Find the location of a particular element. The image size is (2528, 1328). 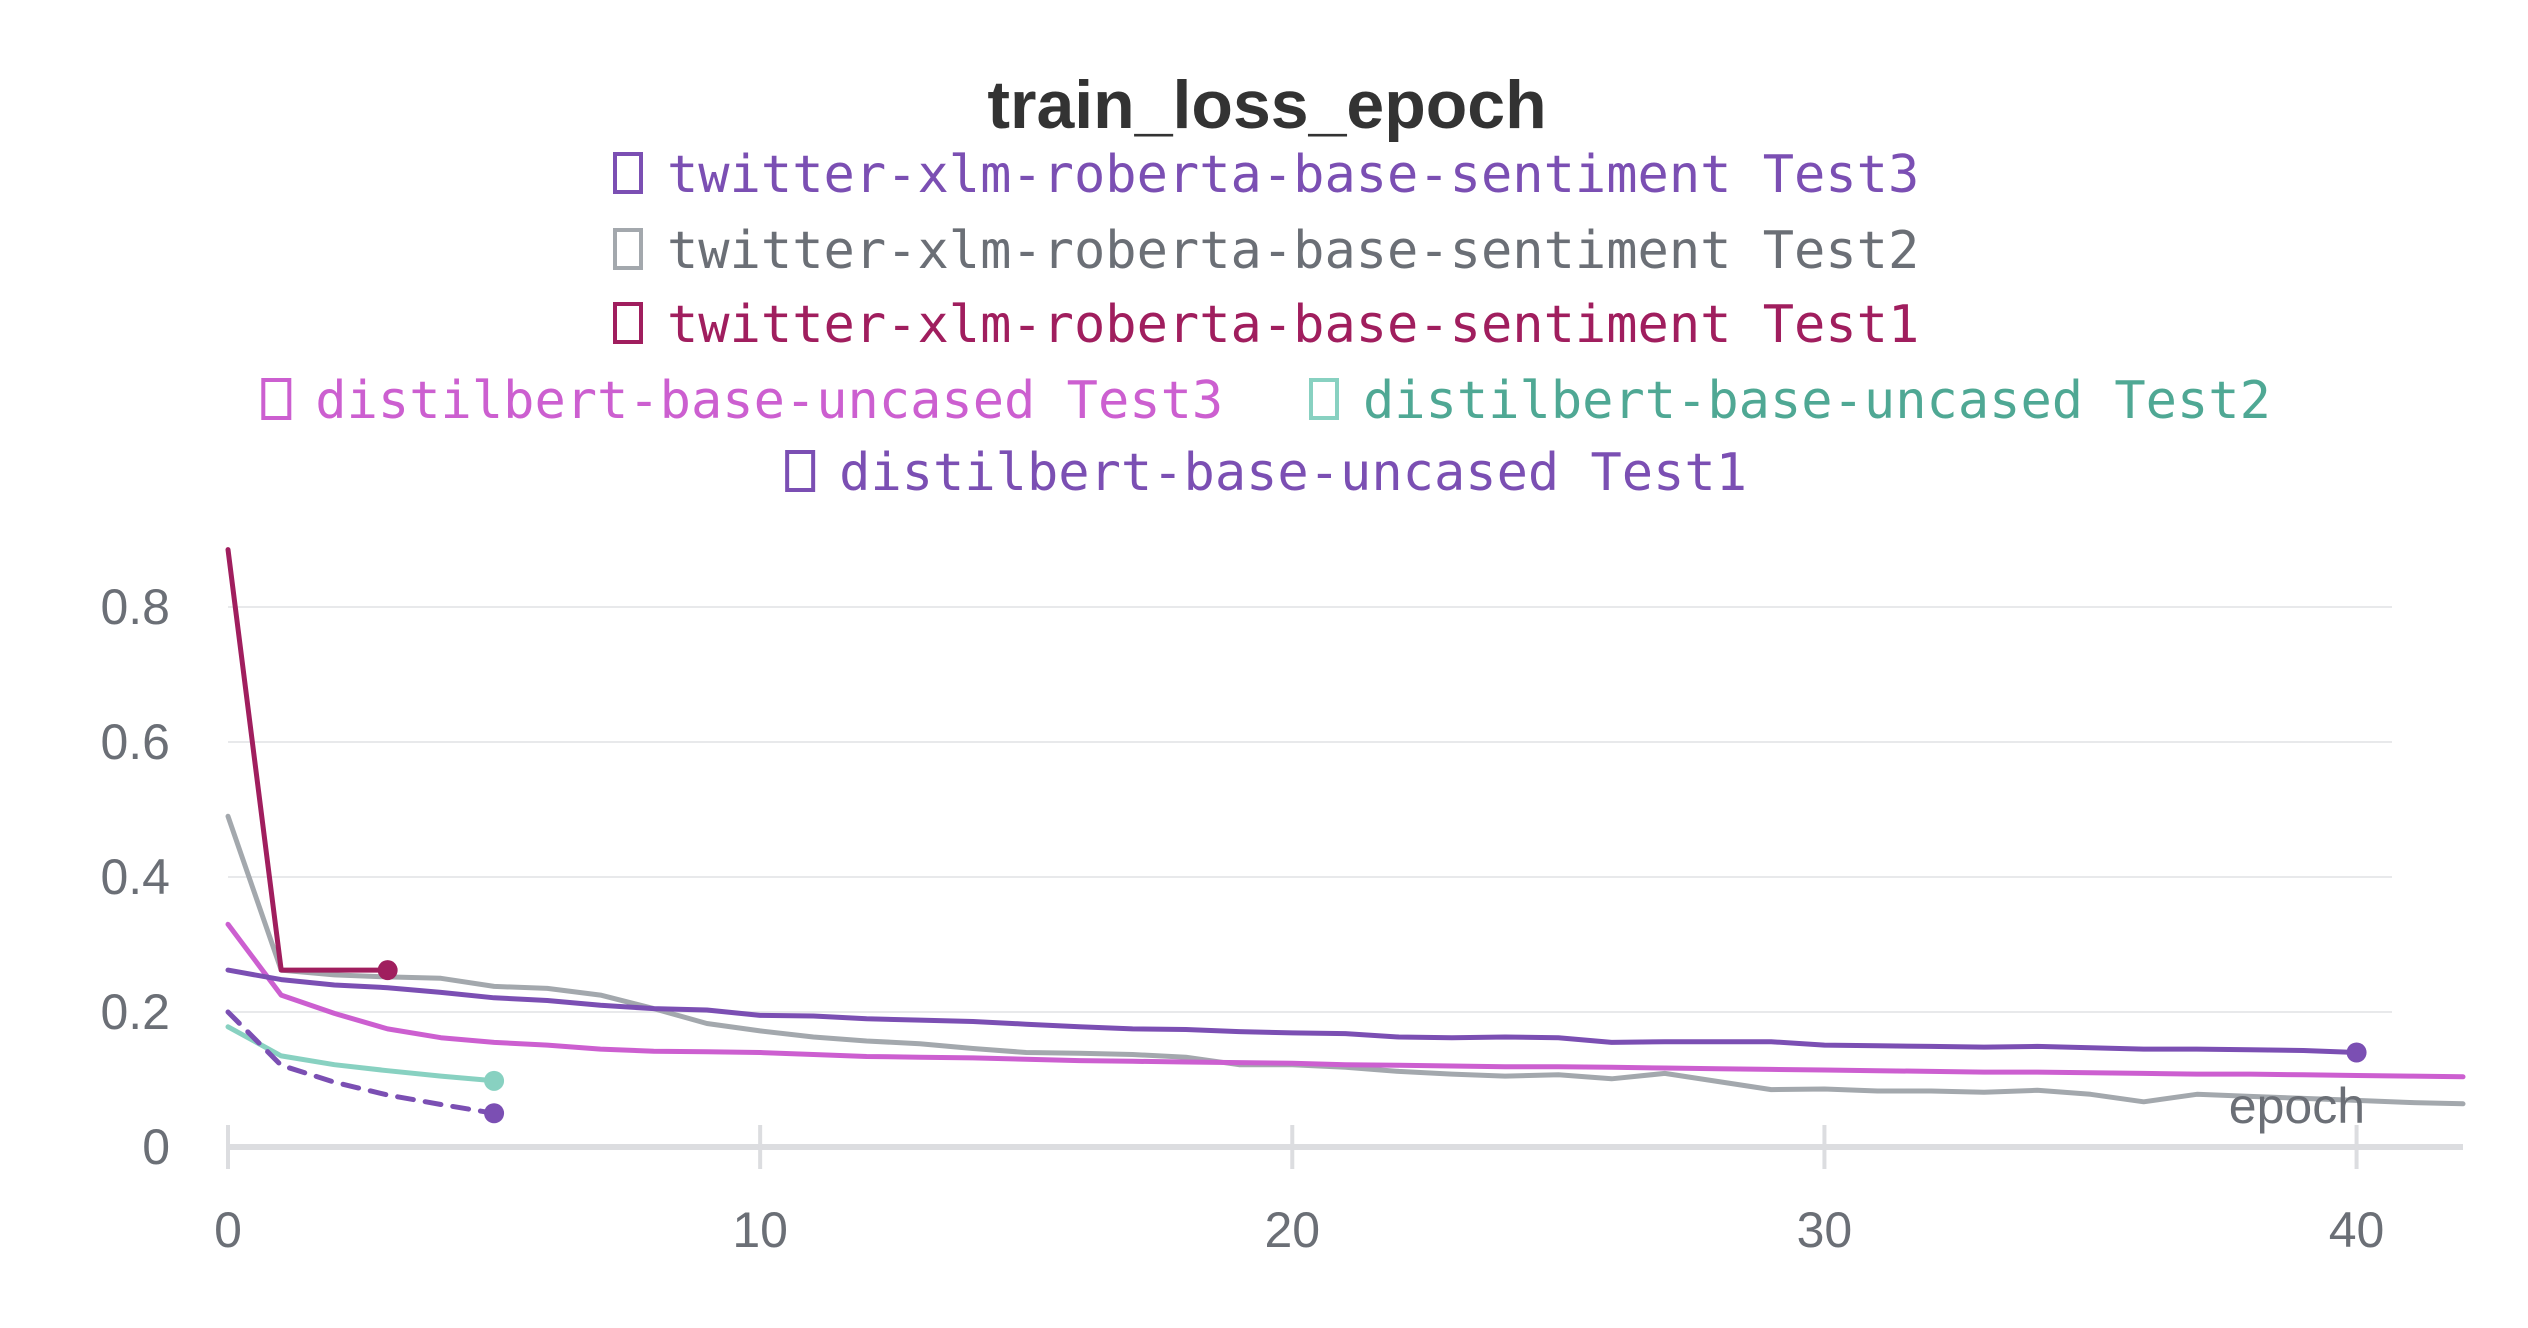

legend-label: distilbert-base-uncased Test2 is located at coordinates (1817, 401).